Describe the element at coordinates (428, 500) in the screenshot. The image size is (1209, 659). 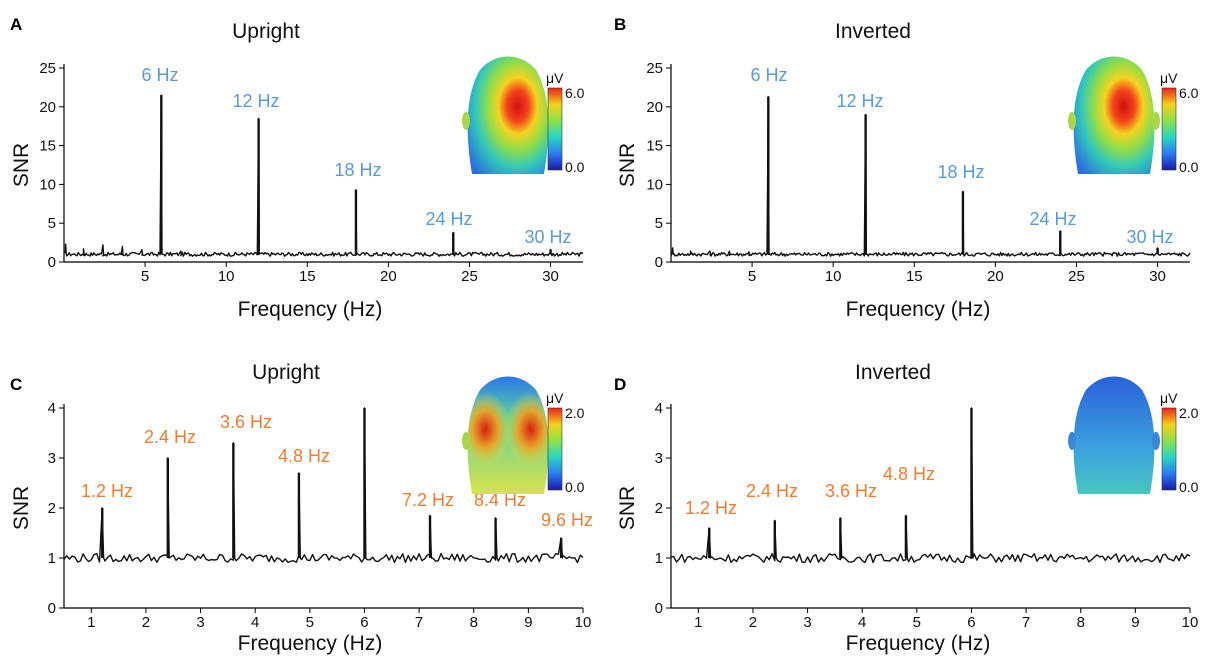
I see `peak-label: 7.2 Hz` at that location.